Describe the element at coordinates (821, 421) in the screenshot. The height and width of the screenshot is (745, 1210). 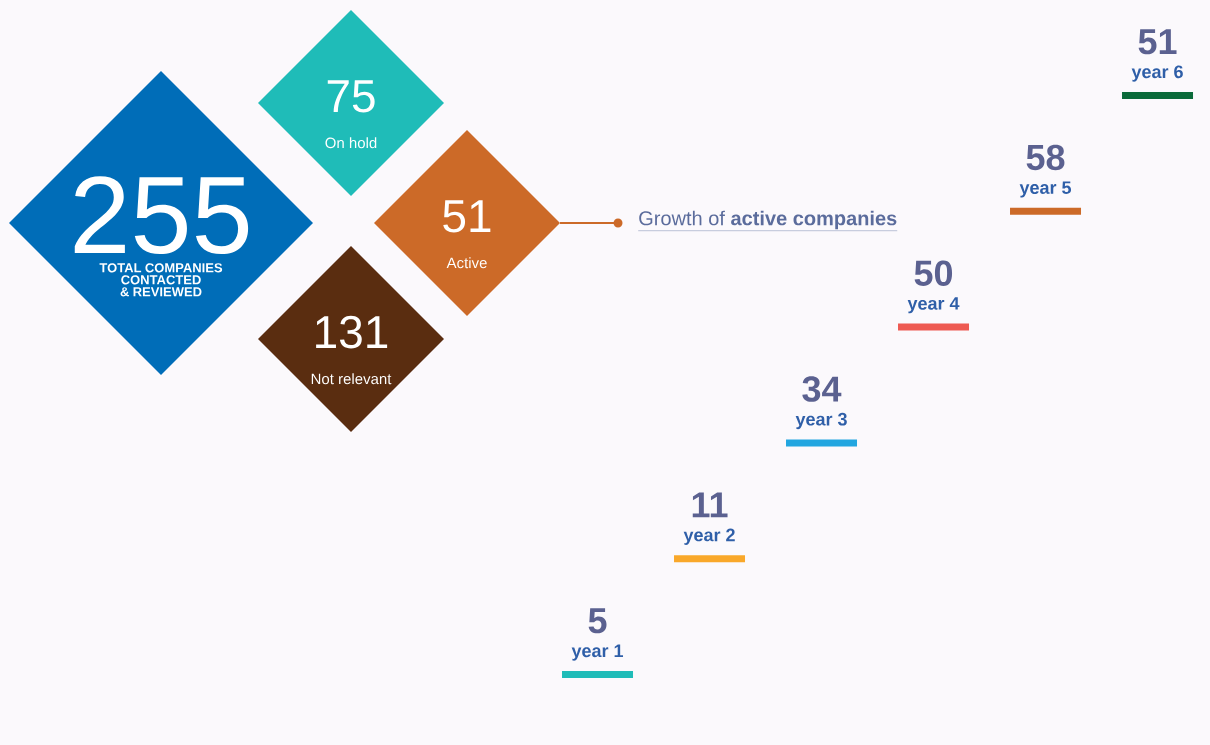
I see `category-label: year 3` at that location.